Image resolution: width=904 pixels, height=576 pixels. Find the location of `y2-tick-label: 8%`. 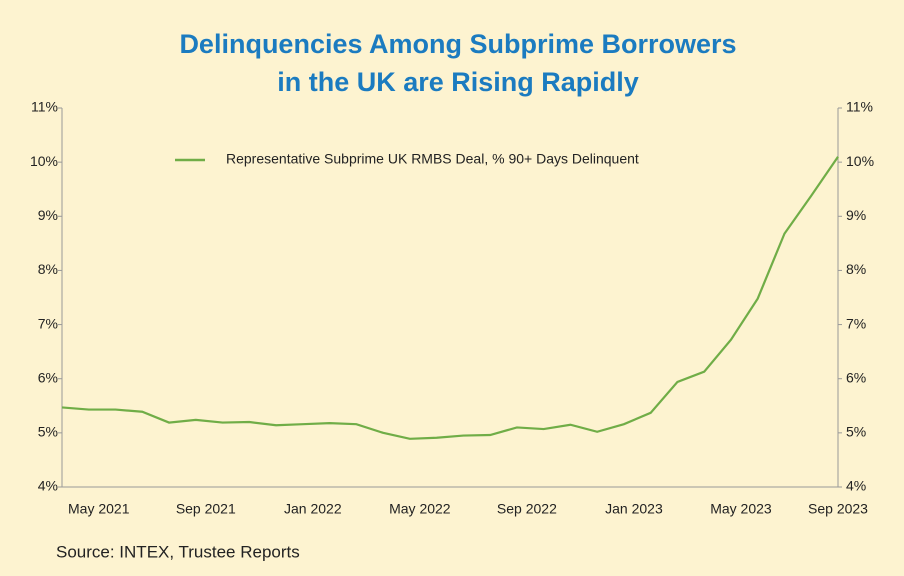

y2-tick-label: 8% is located at coordinates (856, 269).